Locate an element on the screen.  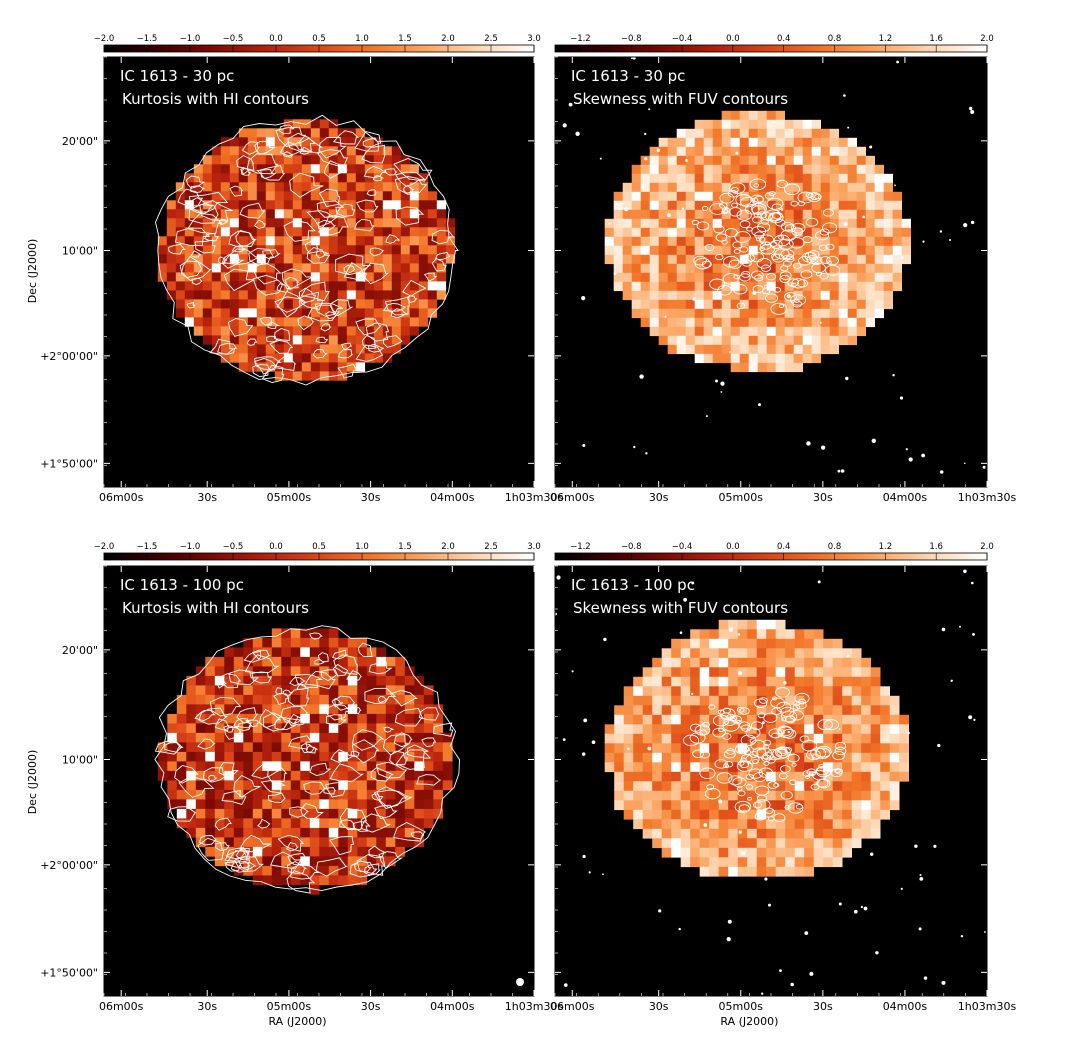
point-source is located at coordinates (570, 104).